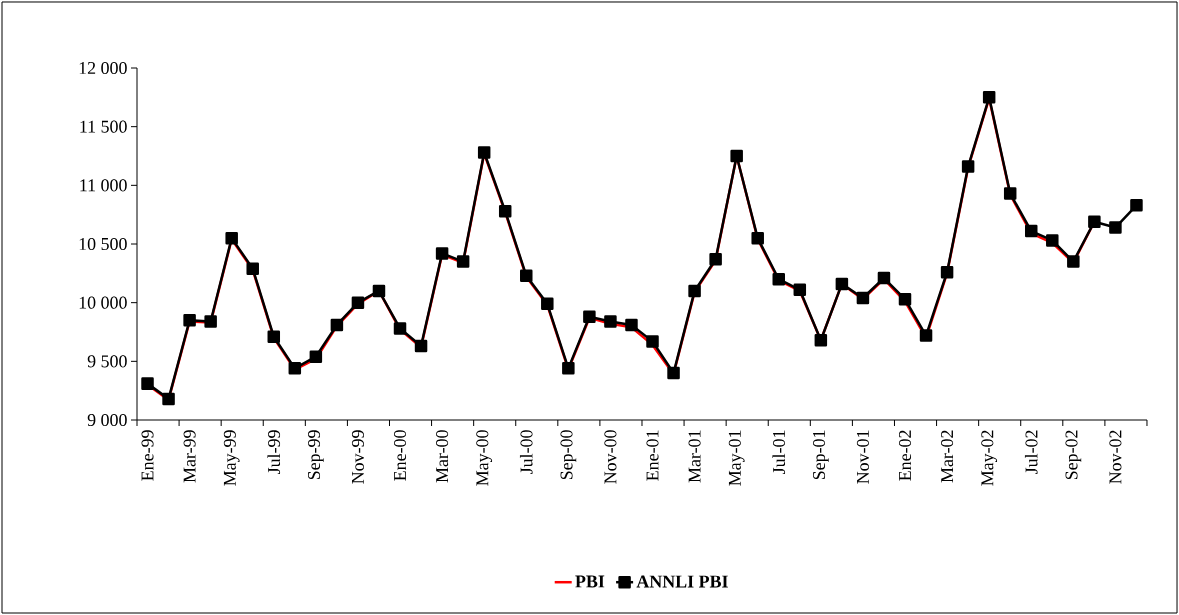 The width and height of the screenshot is (1179, 615). Describe the element at coordinates (820, 455) in the screenshot. I see `x-tick-label: Sep-01` at that location.